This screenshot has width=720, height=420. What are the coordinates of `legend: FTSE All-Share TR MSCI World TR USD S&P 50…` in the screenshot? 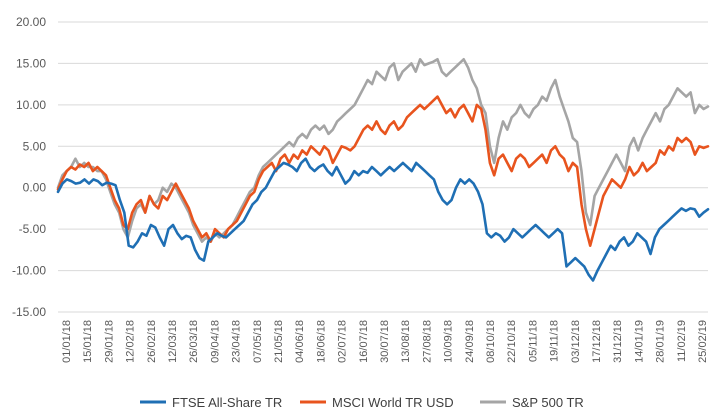 It's located at (362, 402).